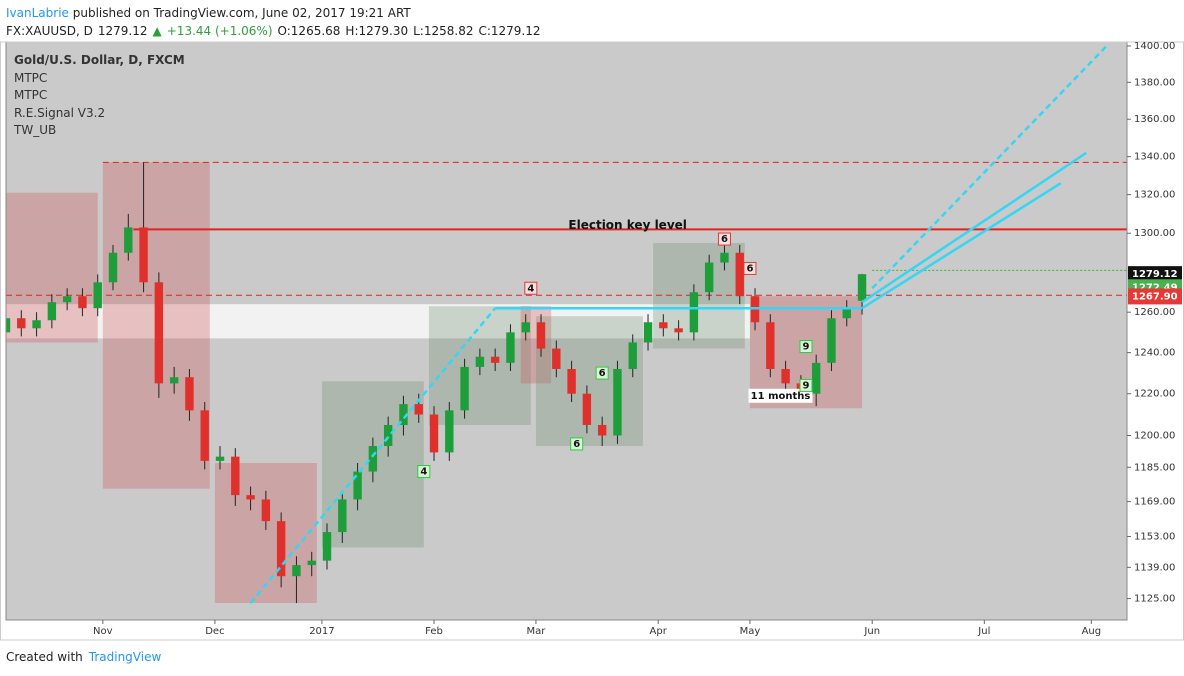 This screenshot has height=676, width=1184. I want to click on x-tick-label: Jun, so click(871, 631).